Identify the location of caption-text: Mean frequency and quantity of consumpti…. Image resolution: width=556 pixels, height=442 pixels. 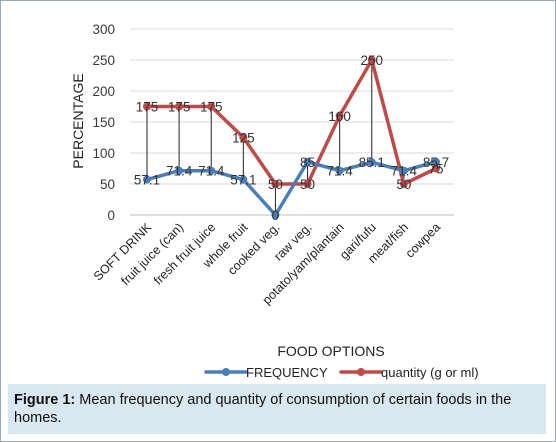
(263, 409).